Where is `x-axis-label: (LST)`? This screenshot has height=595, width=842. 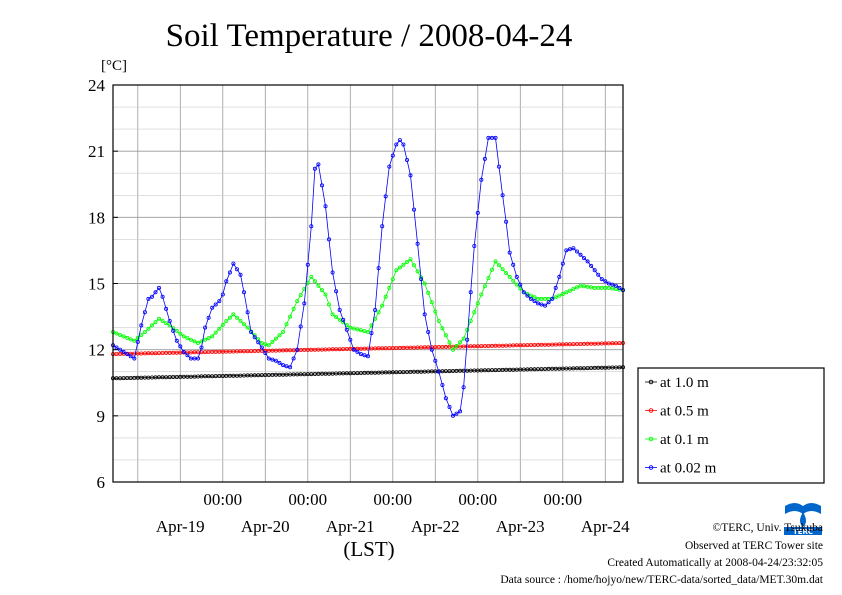
x-axis-label: (LST) is located at coordinates (368, 549).